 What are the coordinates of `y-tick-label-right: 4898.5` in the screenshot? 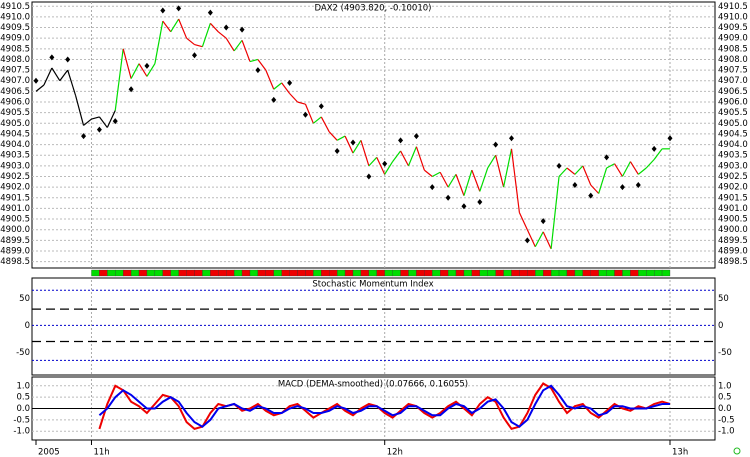 It's located at (733, 262).